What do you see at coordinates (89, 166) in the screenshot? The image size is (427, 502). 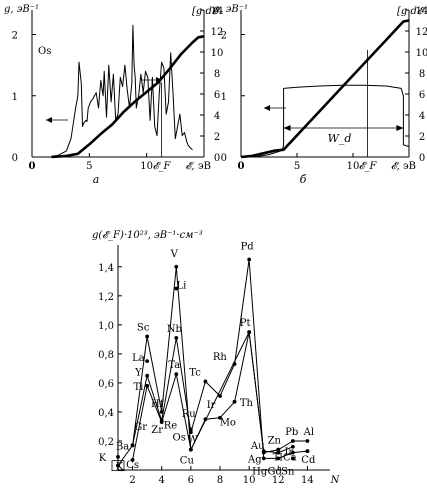 I see `panel-a-x-tick-label: 5` at bounding box center [89, 166].